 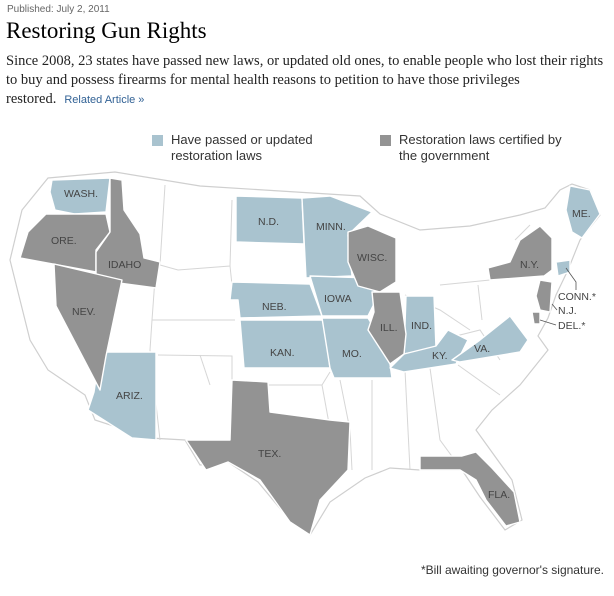 I want to click on legend-passed-label: Have passed or updated restoration laws, so click(x=242, y=147).